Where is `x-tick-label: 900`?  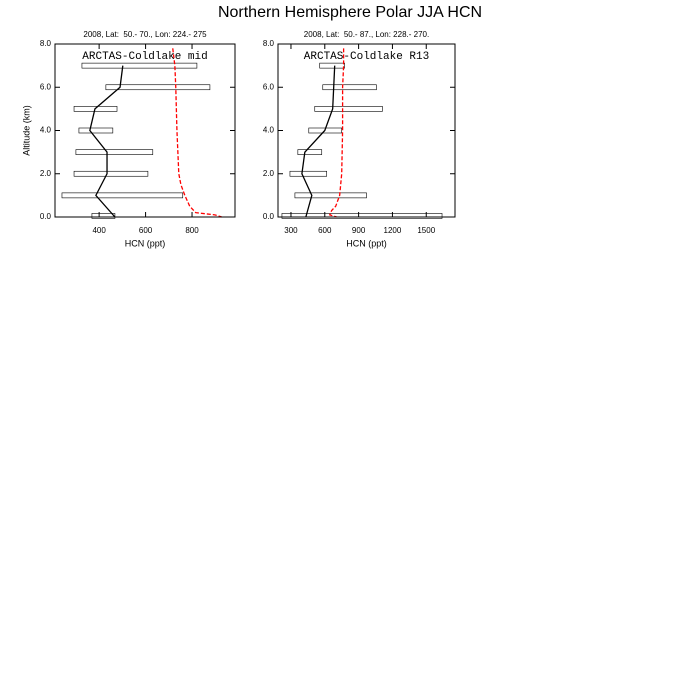 x-tick-label: 900 is located at coordinates (359, 230).